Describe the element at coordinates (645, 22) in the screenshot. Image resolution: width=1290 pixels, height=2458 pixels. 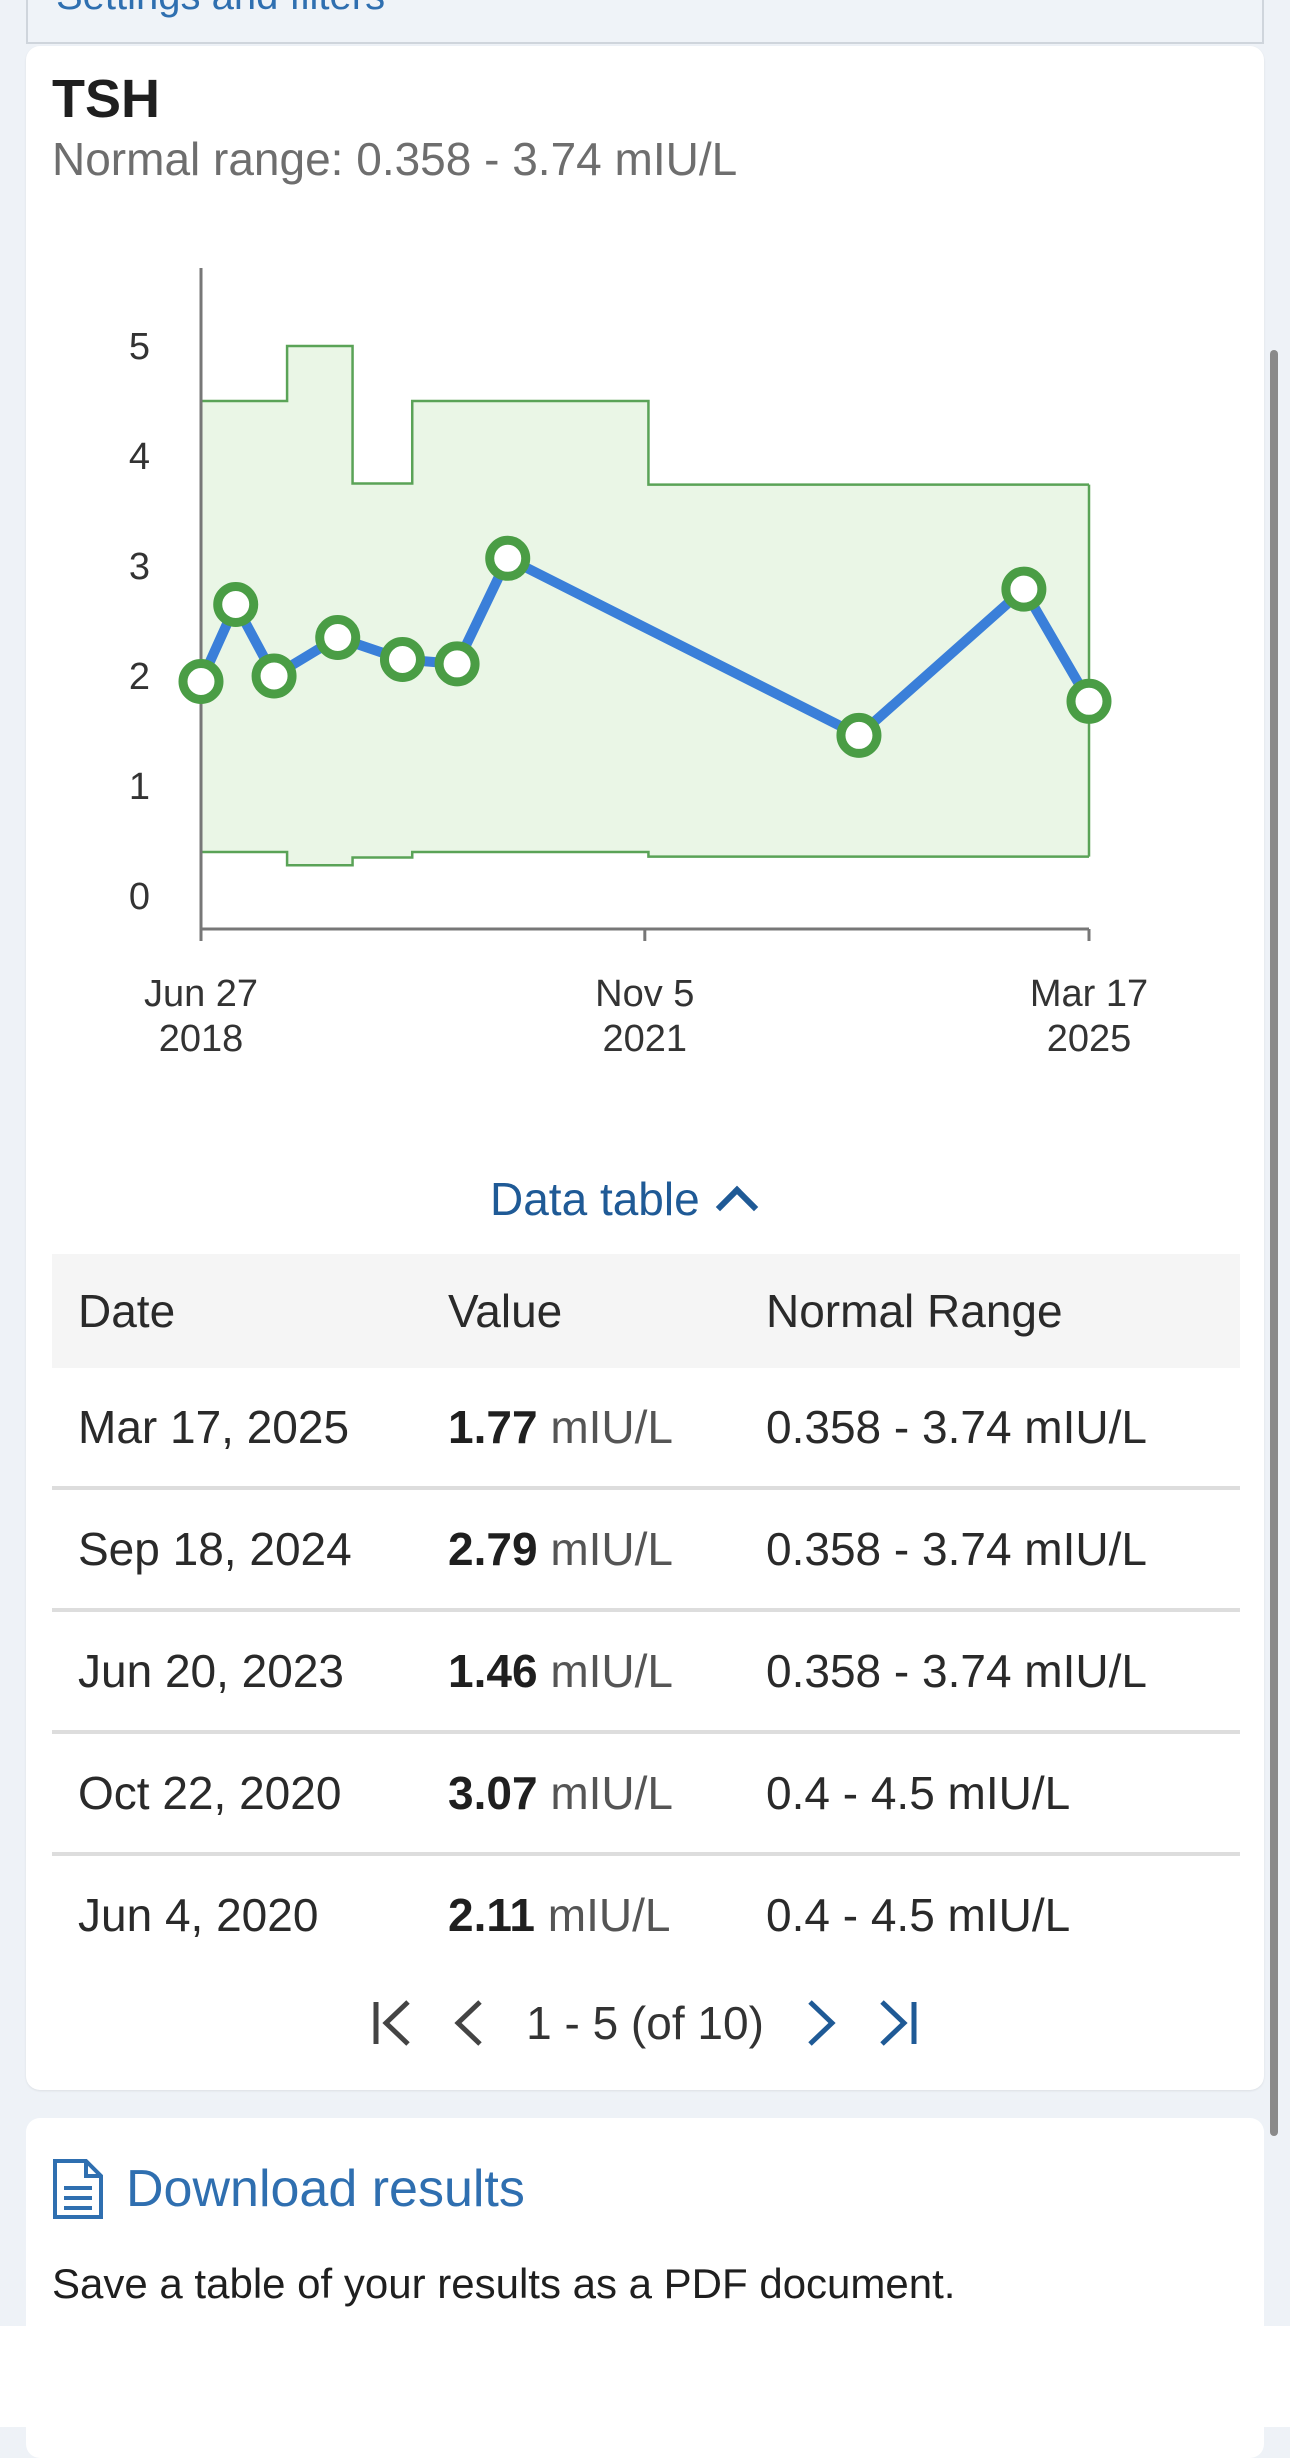
I see `settings-card: Settings and filters` at that location.